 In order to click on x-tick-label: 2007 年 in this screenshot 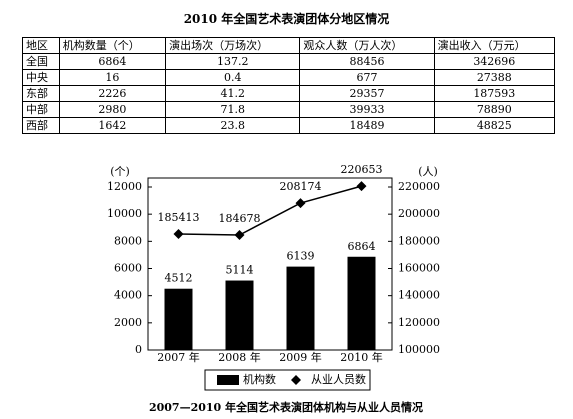, I will do `click(178, 357)`.